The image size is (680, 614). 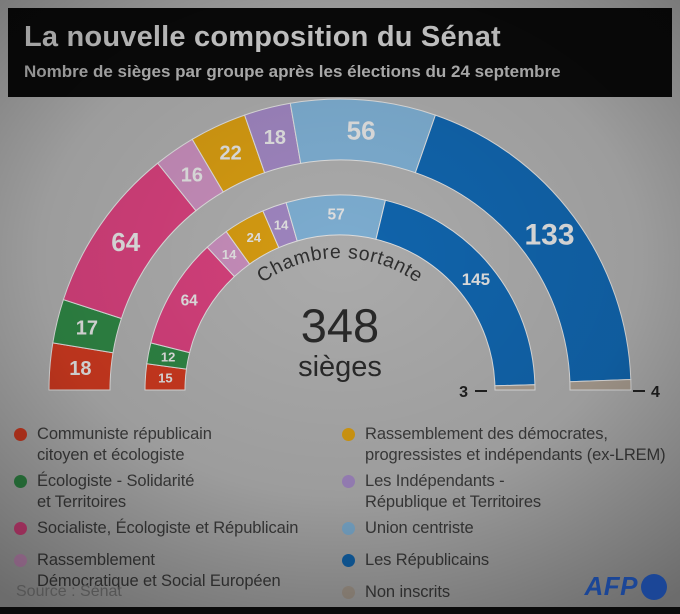 What do you see at coordinates (168, 528) in the screenshot?
I see `legend-label: Socialiste, Écologiste et Républicain` at bounding box center [168, 528].